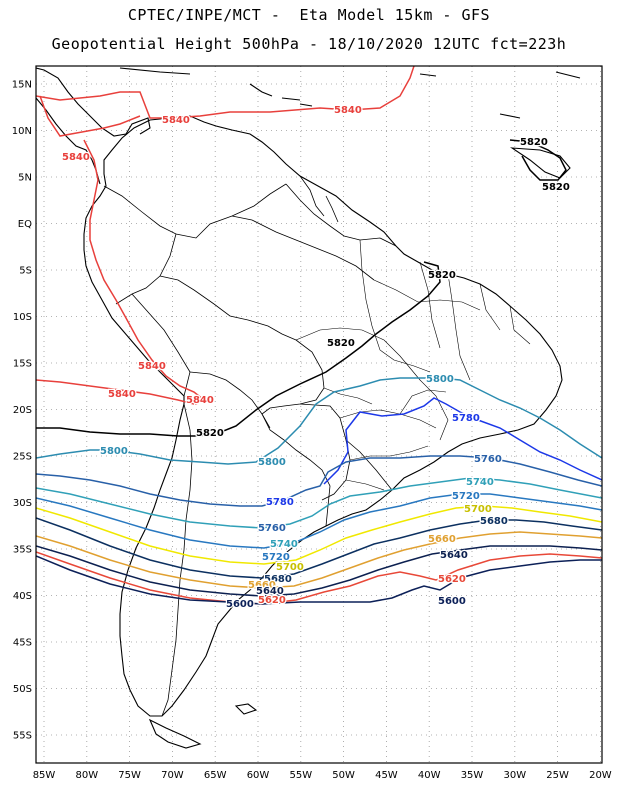 This screenshot has width=618, height=800. What do you see at coordinates (86, 775) in the screenshot?
I see `longitude-label: 80W` at bounding box center [86, 775].